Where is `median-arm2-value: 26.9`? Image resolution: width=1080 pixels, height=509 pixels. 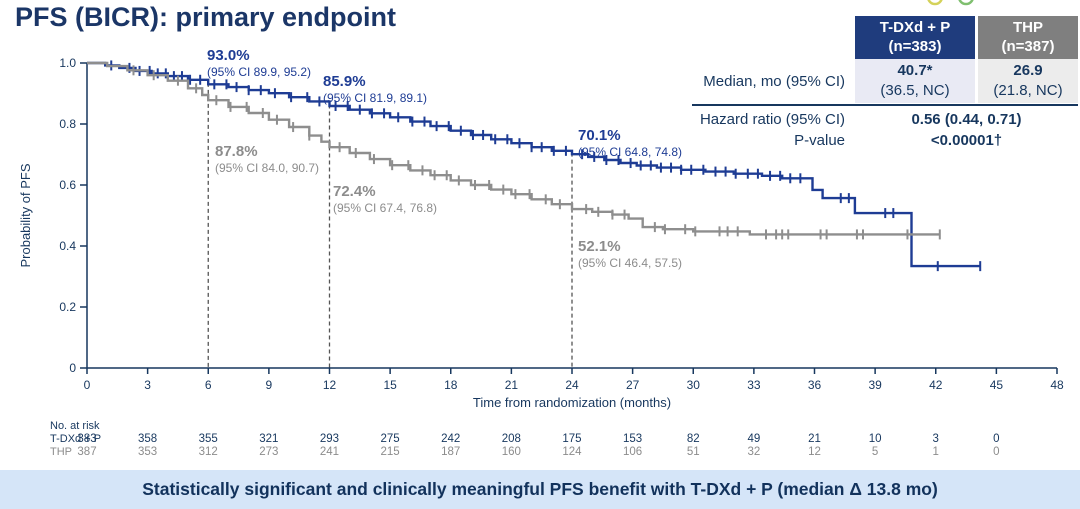 median-arm2-value: 26.9 is located at coordinates (1028, 70).